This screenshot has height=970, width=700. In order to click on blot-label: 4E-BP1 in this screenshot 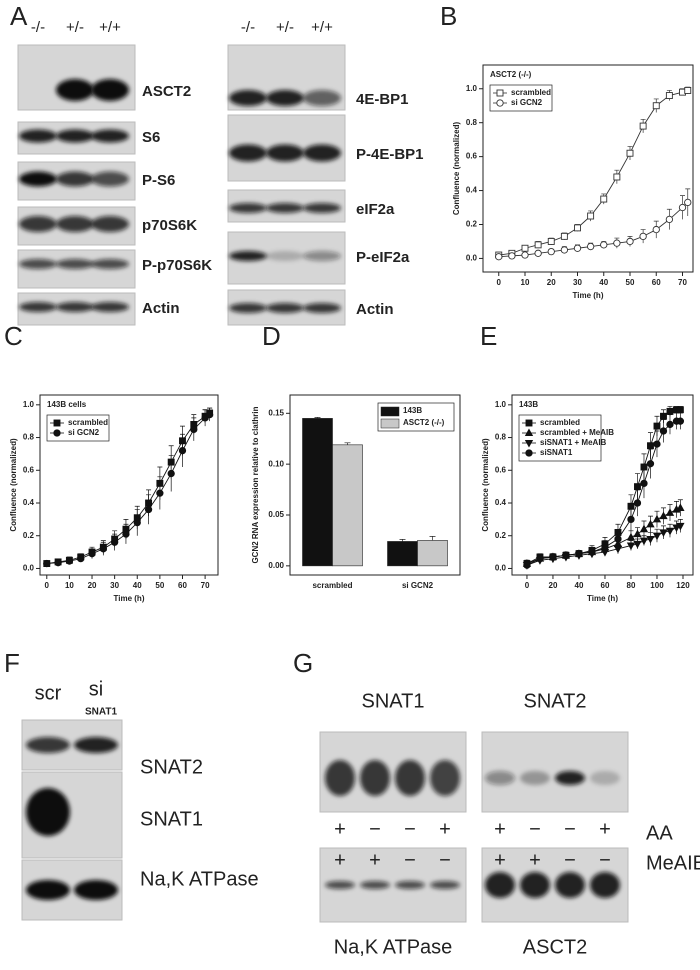, I will do `click(382, 99)`.